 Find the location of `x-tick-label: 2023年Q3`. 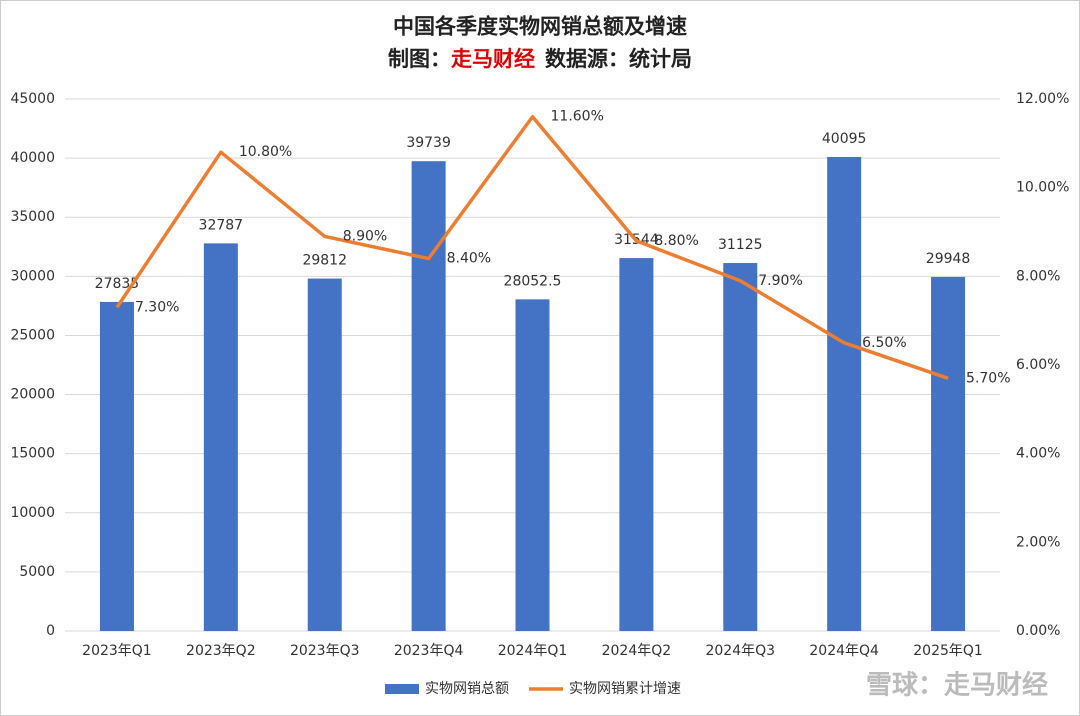

x-tick-label: 2023年Q3 is located at coordinates (325, 651).